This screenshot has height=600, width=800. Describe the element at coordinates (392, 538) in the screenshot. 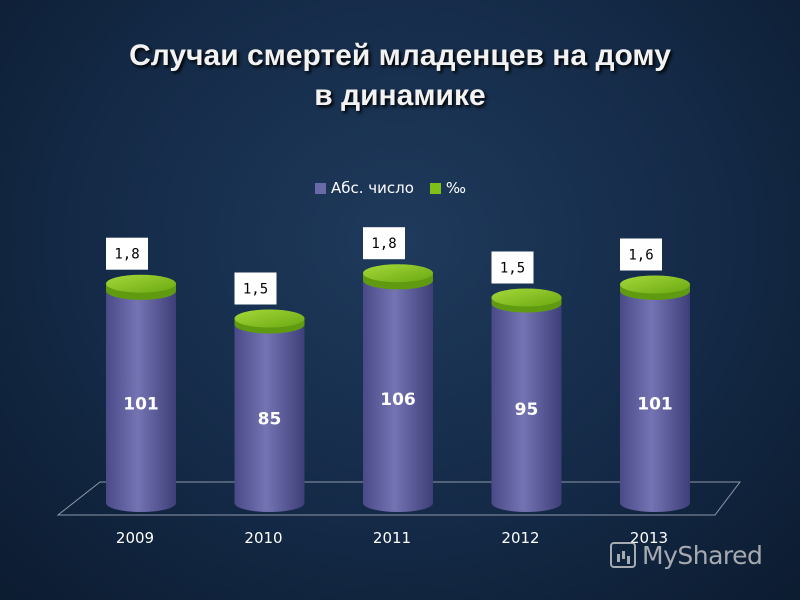

I see `x-tick-label-2011: 2011` at that location.